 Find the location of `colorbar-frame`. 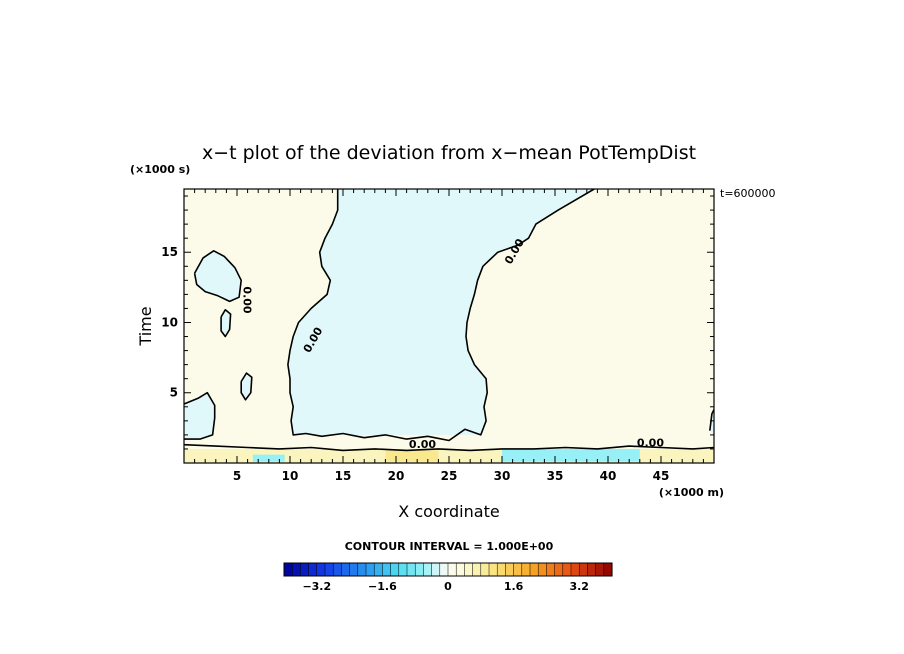

colorbar-frame is located at coordinates (448, 569).